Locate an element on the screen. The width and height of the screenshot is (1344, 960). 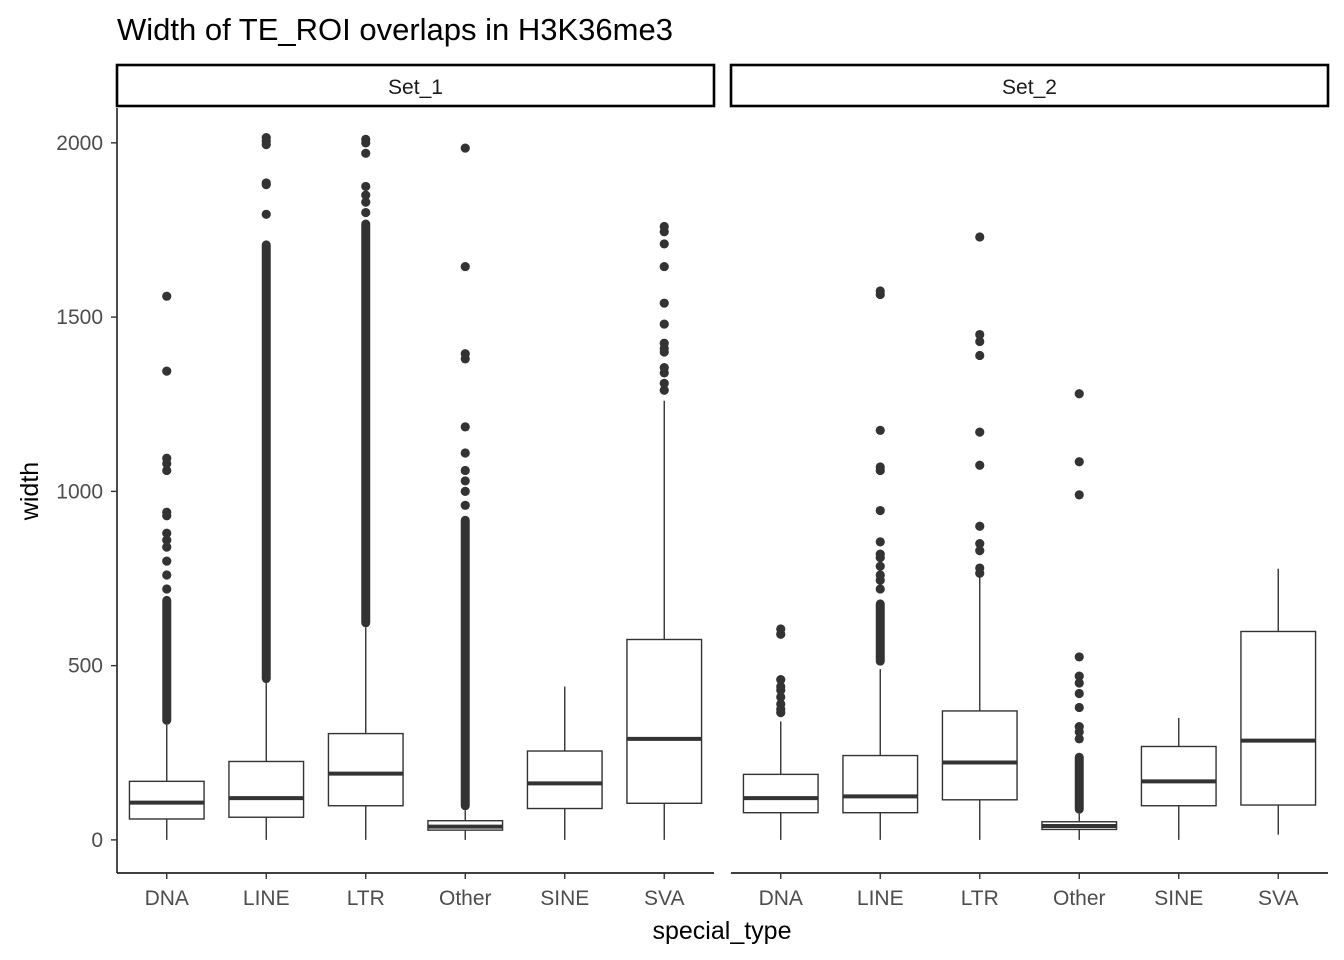
y-tick-label-0: 0 is located at coordinates (97, 840).